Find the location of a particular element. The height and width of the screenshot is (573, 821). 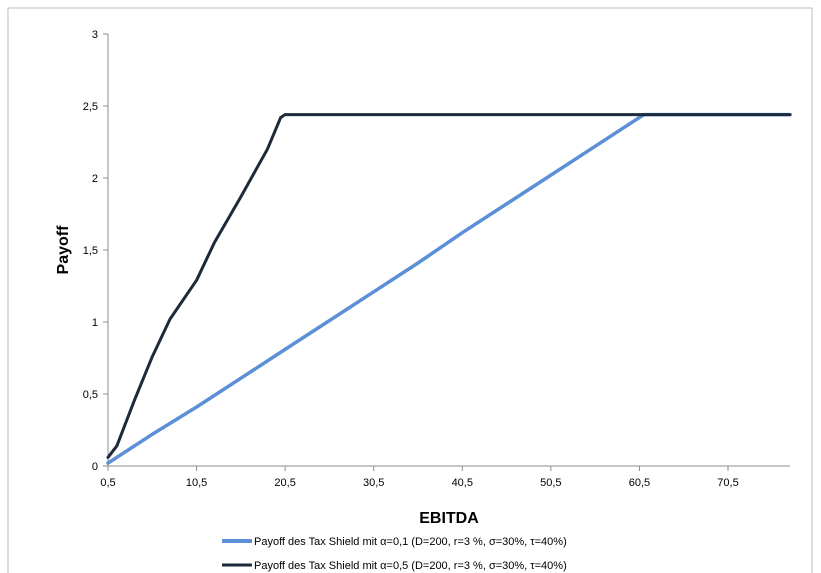

x-tick-label: 10,5 is located at coordinates (196, 483).